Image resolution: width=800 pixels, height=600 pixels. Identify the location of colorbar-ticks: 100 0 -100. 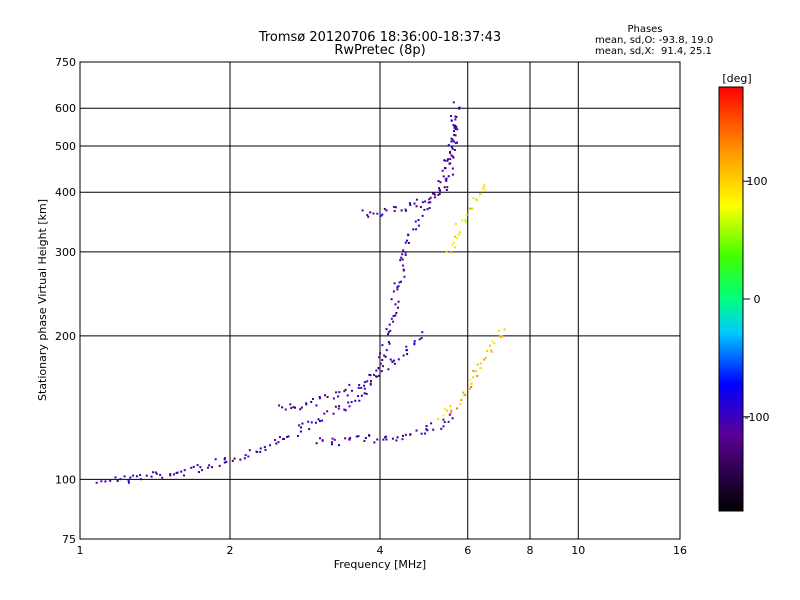
(756, 299).